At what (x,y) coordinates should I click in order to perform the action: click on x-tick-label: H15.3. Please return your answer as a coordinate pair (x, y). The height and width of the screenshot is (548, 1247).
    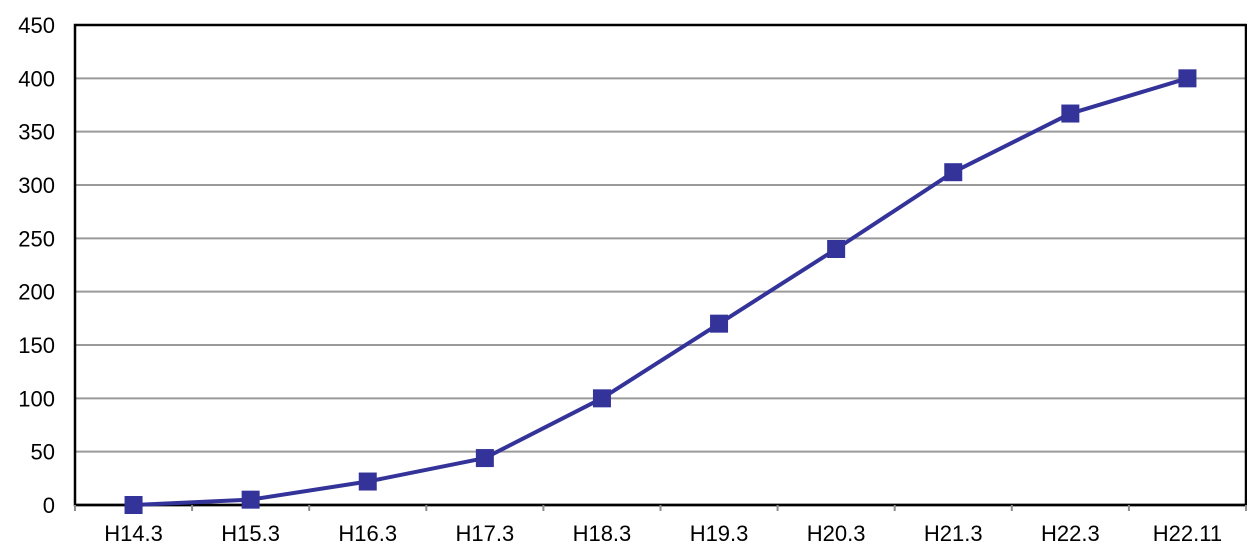
    Looking at the image, I should click on (250, 533).